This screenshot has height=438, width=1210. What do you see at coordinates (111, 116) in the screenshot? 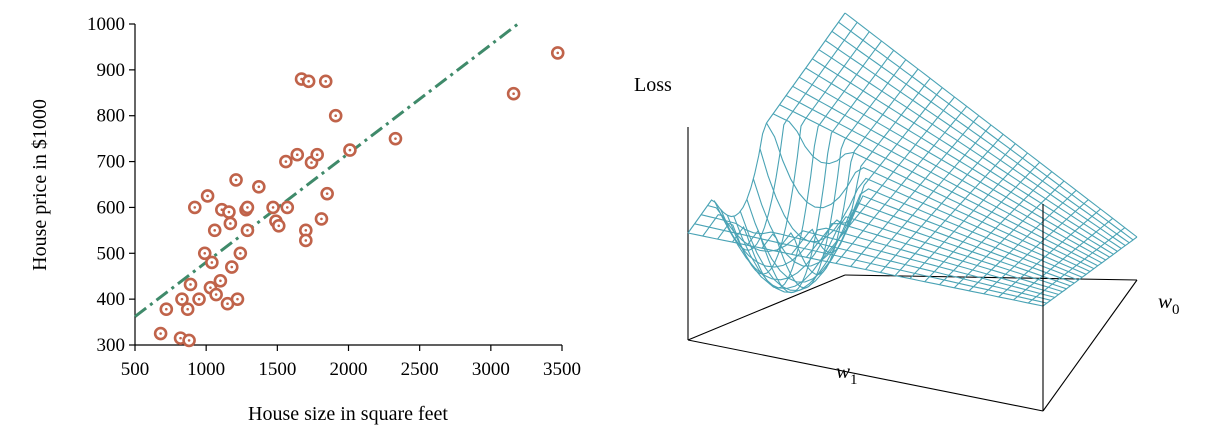
I see `y-tick-label: 800` at bounding box center [111, 116].